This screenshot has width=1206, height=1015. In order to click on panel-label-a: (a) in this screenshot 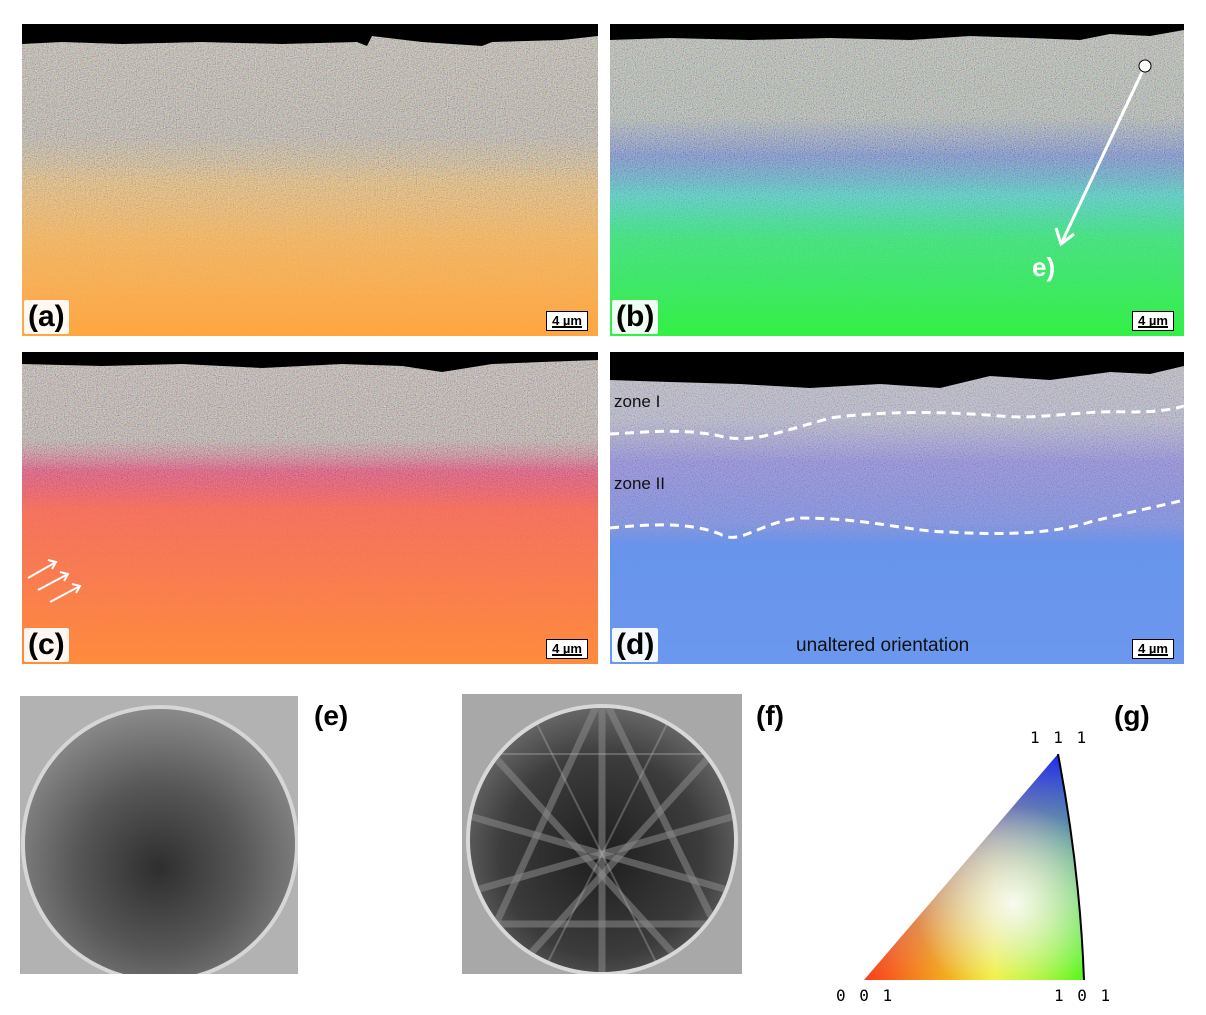, I will do `click(46, 317)`.